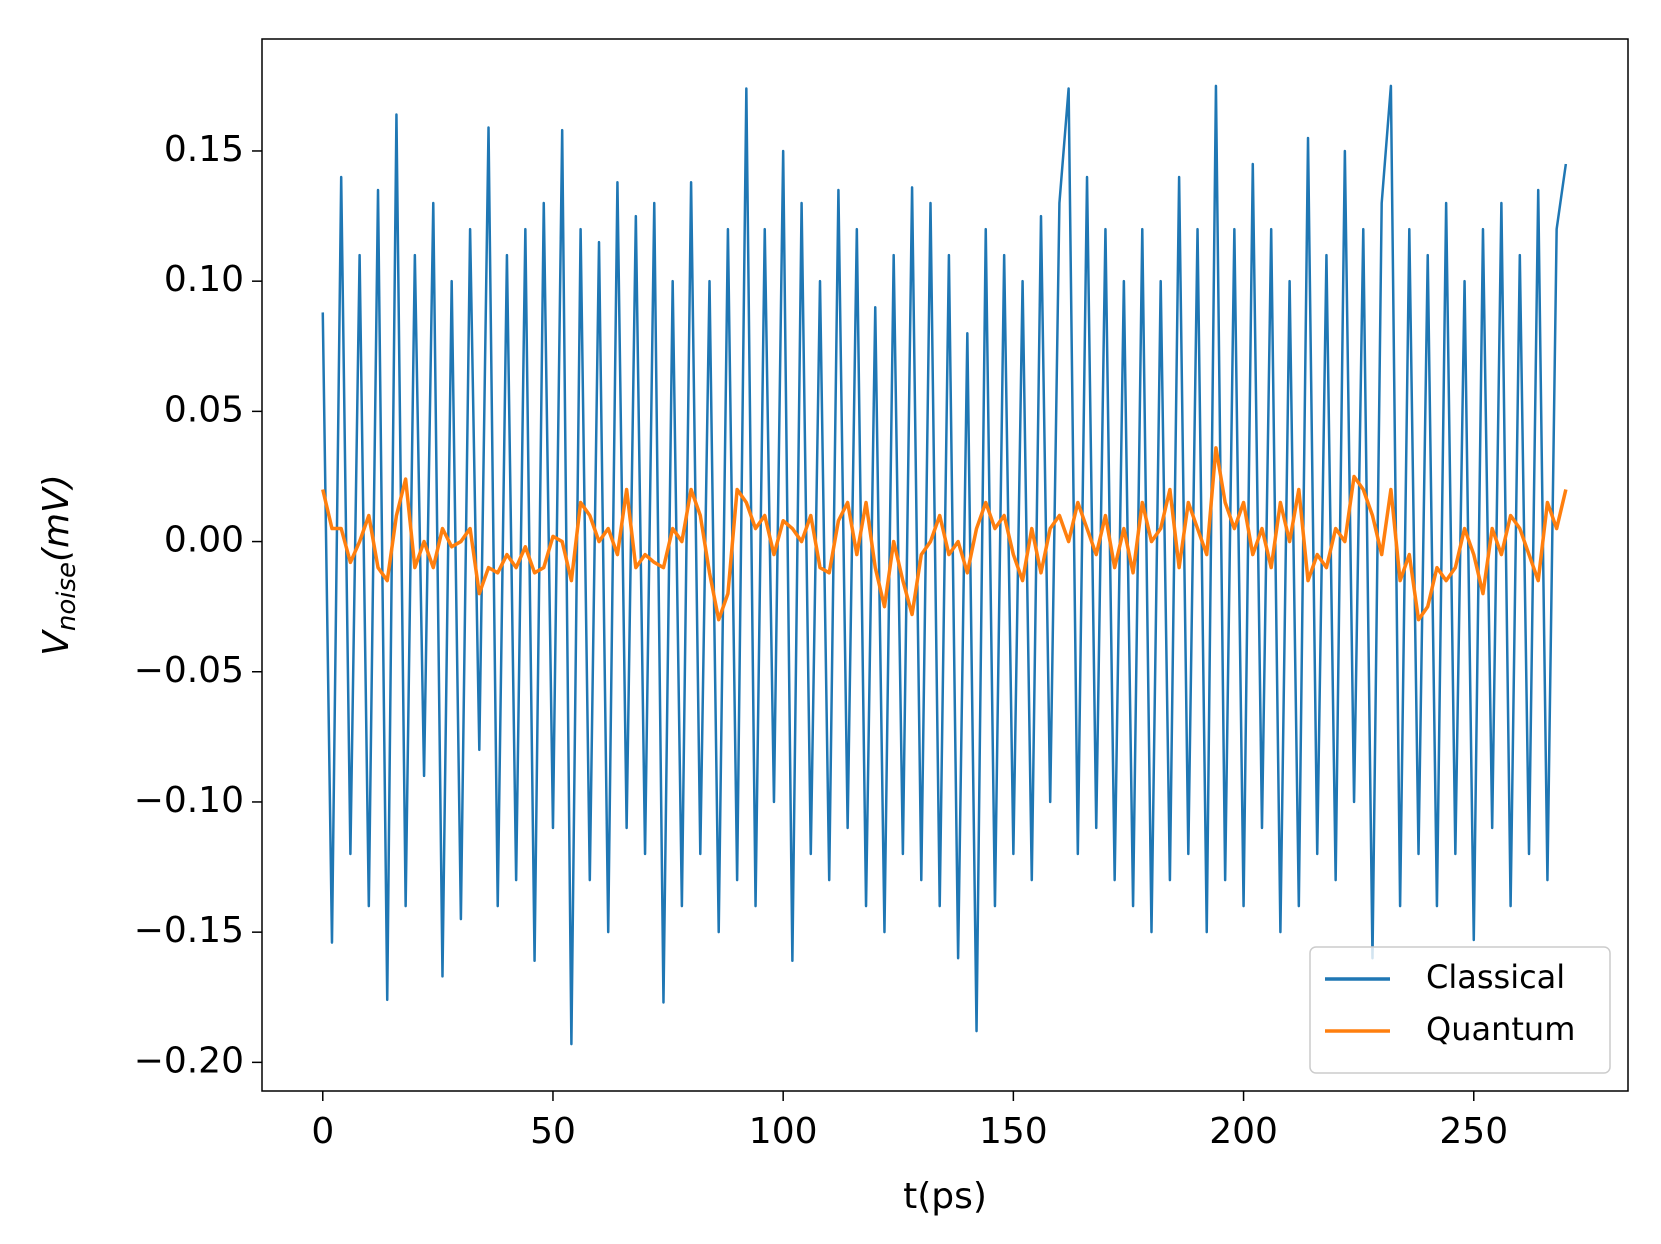 The width and height of the screenshot is (1661, 1244). Describe the element at coordinates (783, 1131) in the screenshot. I see `x-tick-label: 100` at that location.